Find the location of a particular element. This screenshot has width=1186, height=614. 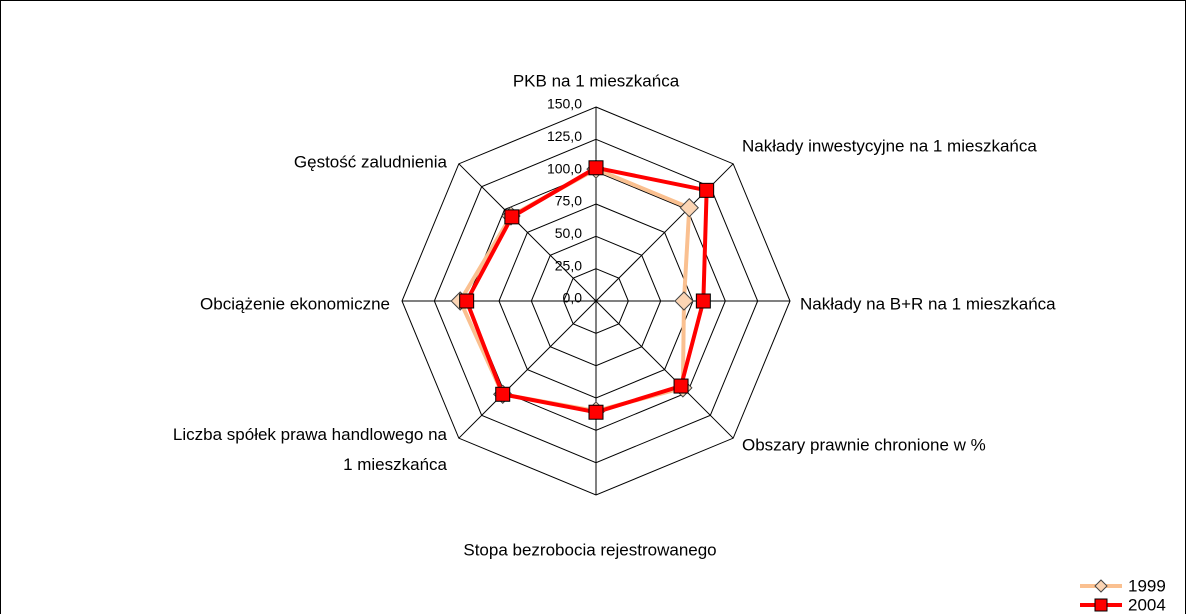

tick-label: 125,0 is located at coordinates (564, 136).